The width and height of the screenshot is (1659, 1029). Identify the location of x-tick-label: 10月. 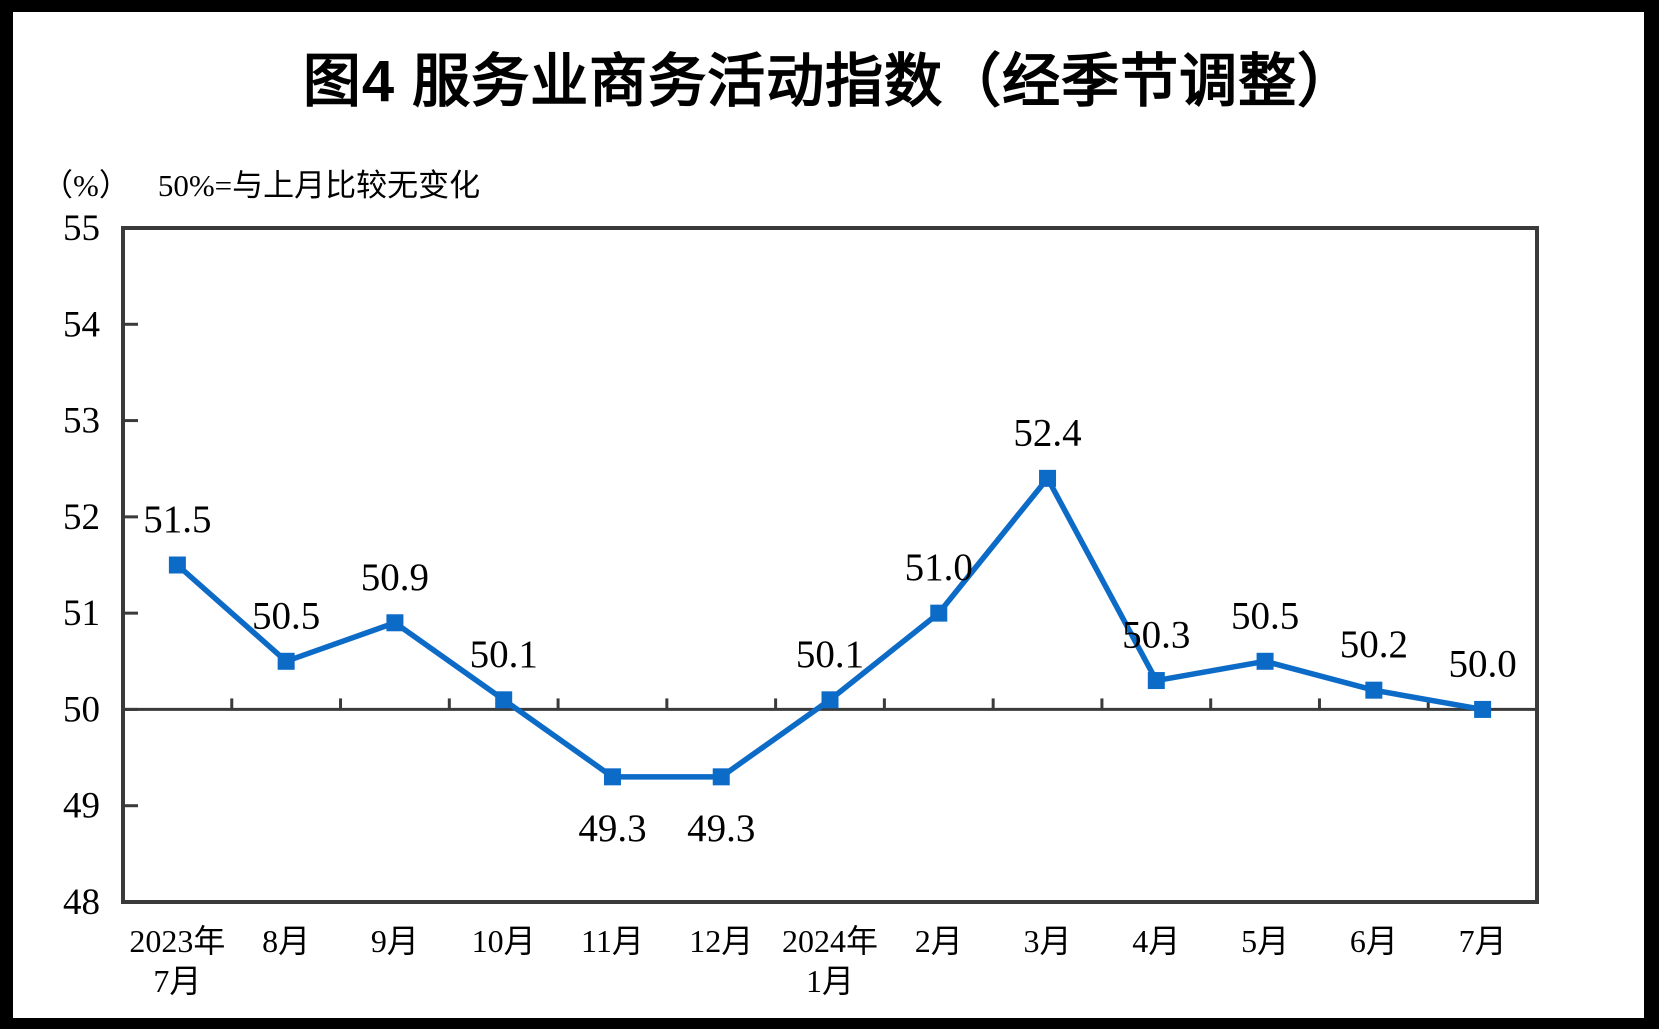
(504, 941).